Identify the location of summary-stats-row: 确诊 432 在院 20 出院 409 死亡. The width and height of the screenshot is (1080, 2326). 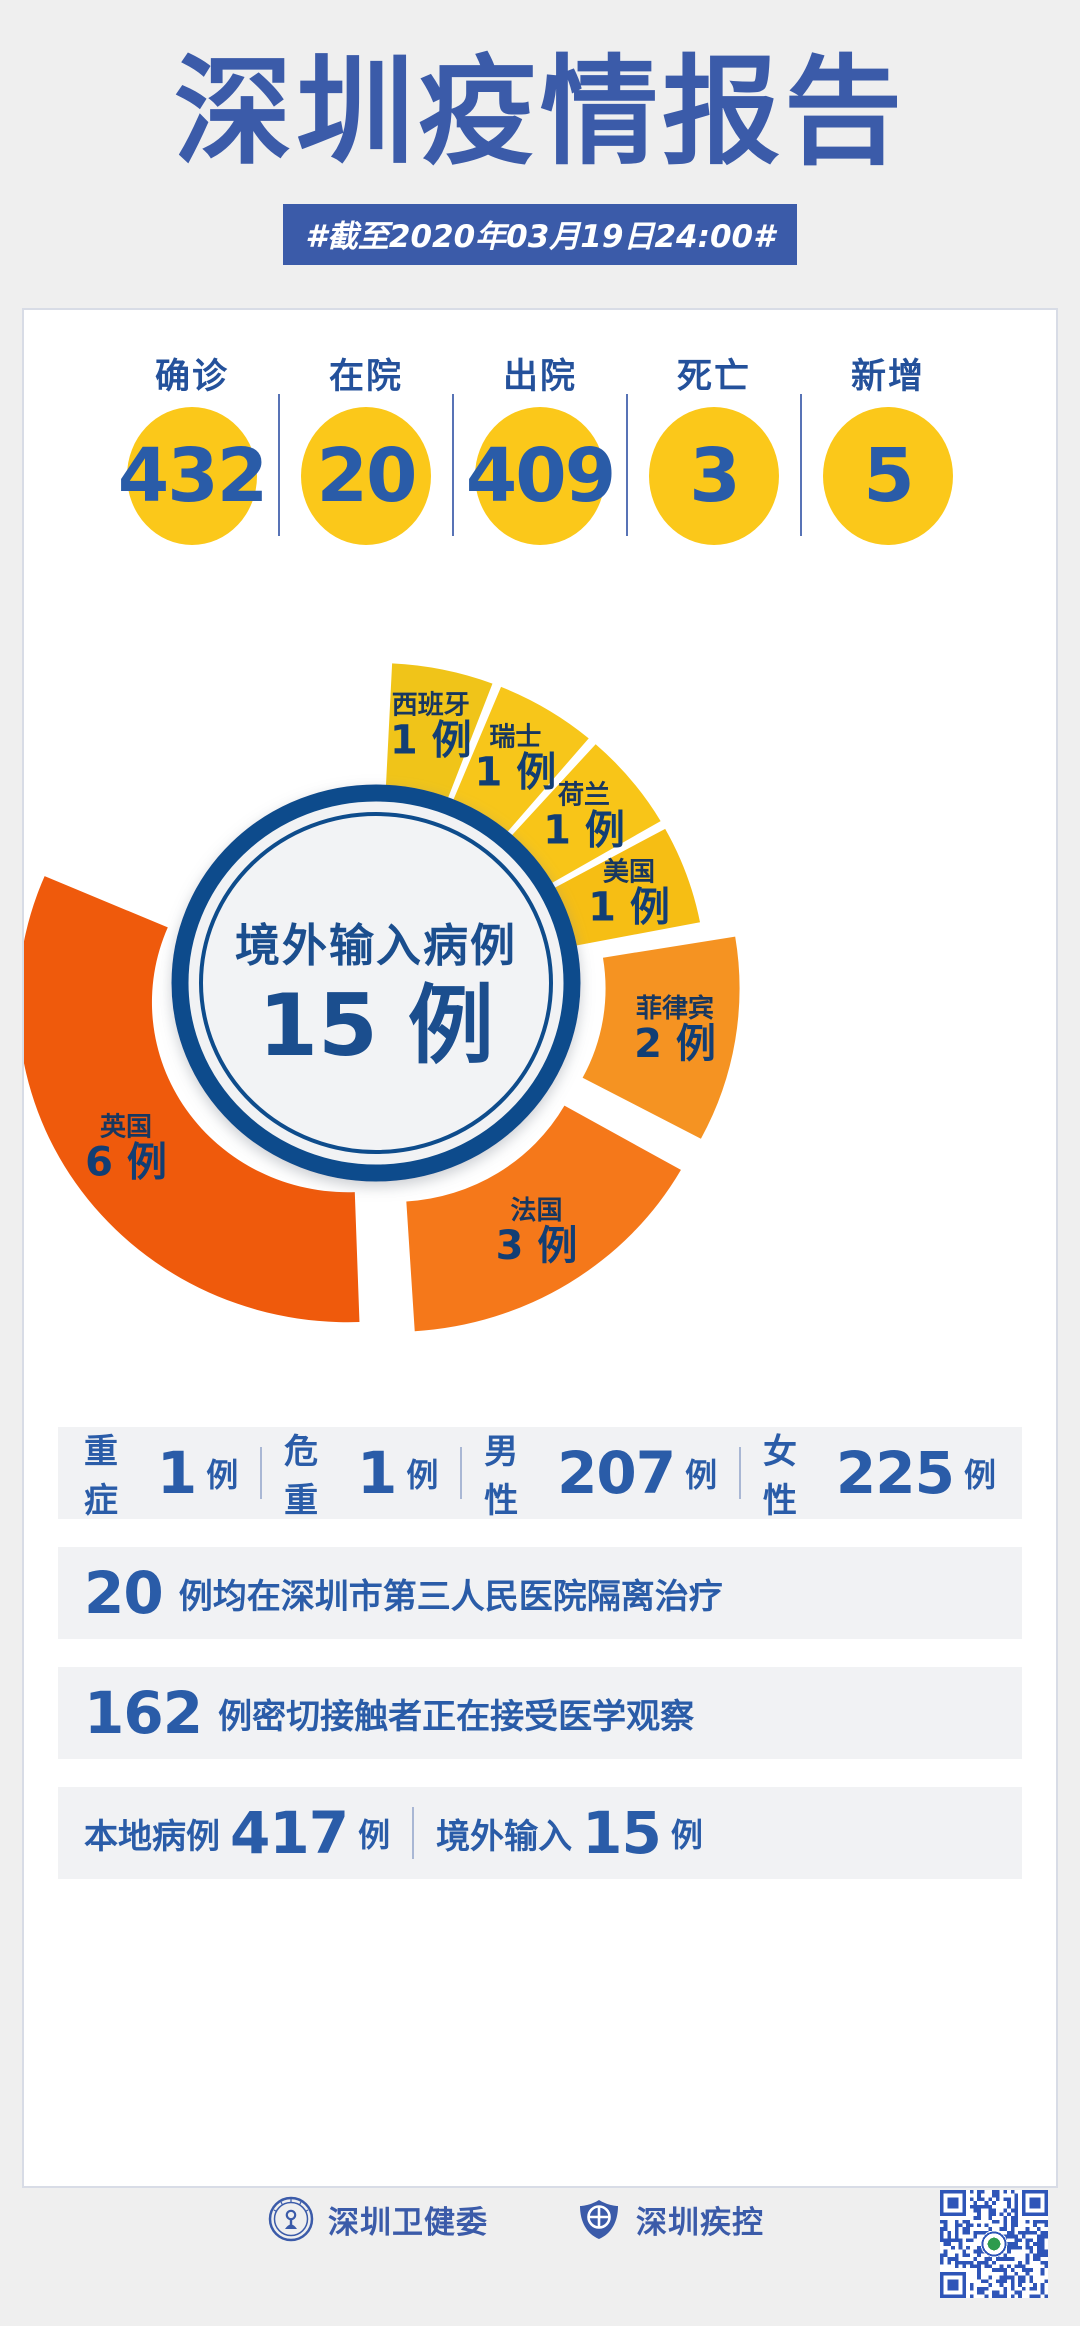
(540, 427).